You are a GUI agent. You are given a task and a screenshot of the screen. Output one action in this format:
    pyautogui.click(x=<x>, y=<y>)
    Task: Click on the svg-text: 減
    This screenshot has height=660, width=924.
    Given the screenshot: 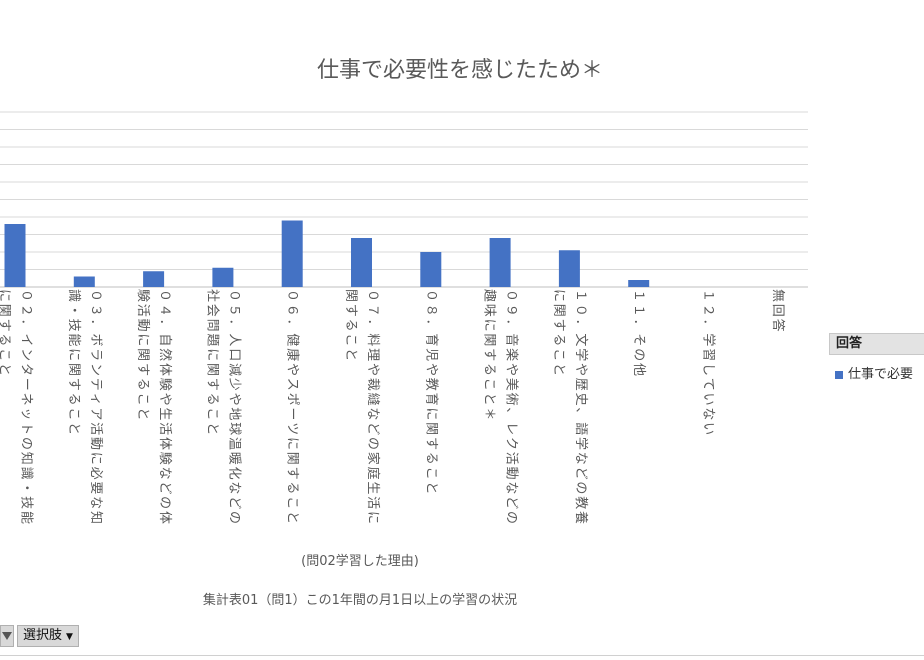 What is the action you would take?
    pyautogui.click(x=234, y=370)
    